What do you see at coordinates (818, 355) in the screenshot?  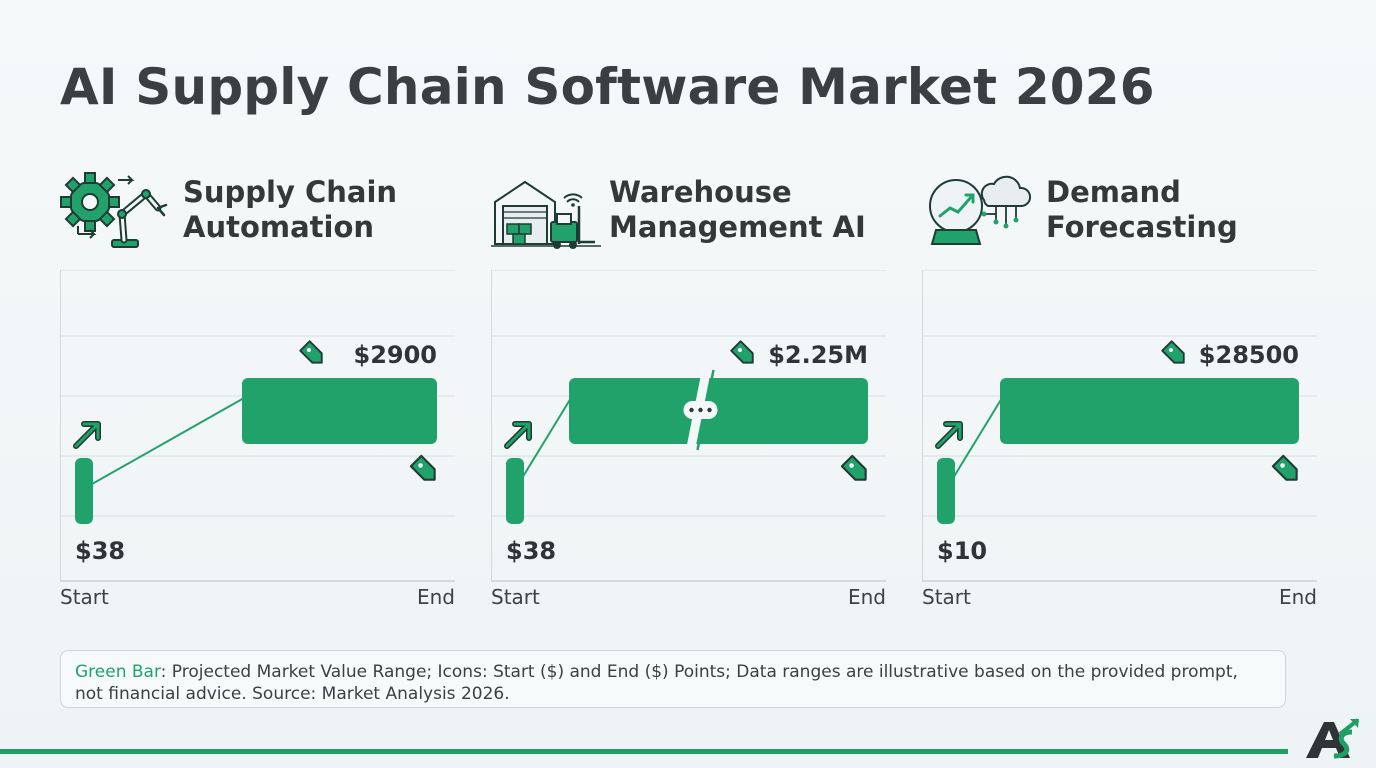 I see `end-value-label: $2.25M` at bounding box center [818, 355].